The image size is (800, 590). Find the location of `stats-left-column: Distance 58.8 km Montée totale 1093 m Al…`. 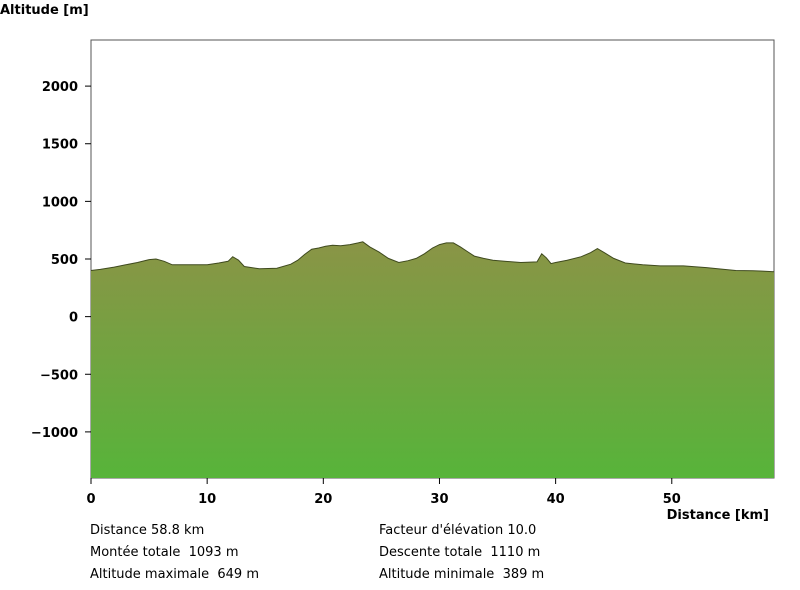

stats-left-column: Distance 58.8 km Montée totale 1093 m Al… is located at coordinates (174, 553).